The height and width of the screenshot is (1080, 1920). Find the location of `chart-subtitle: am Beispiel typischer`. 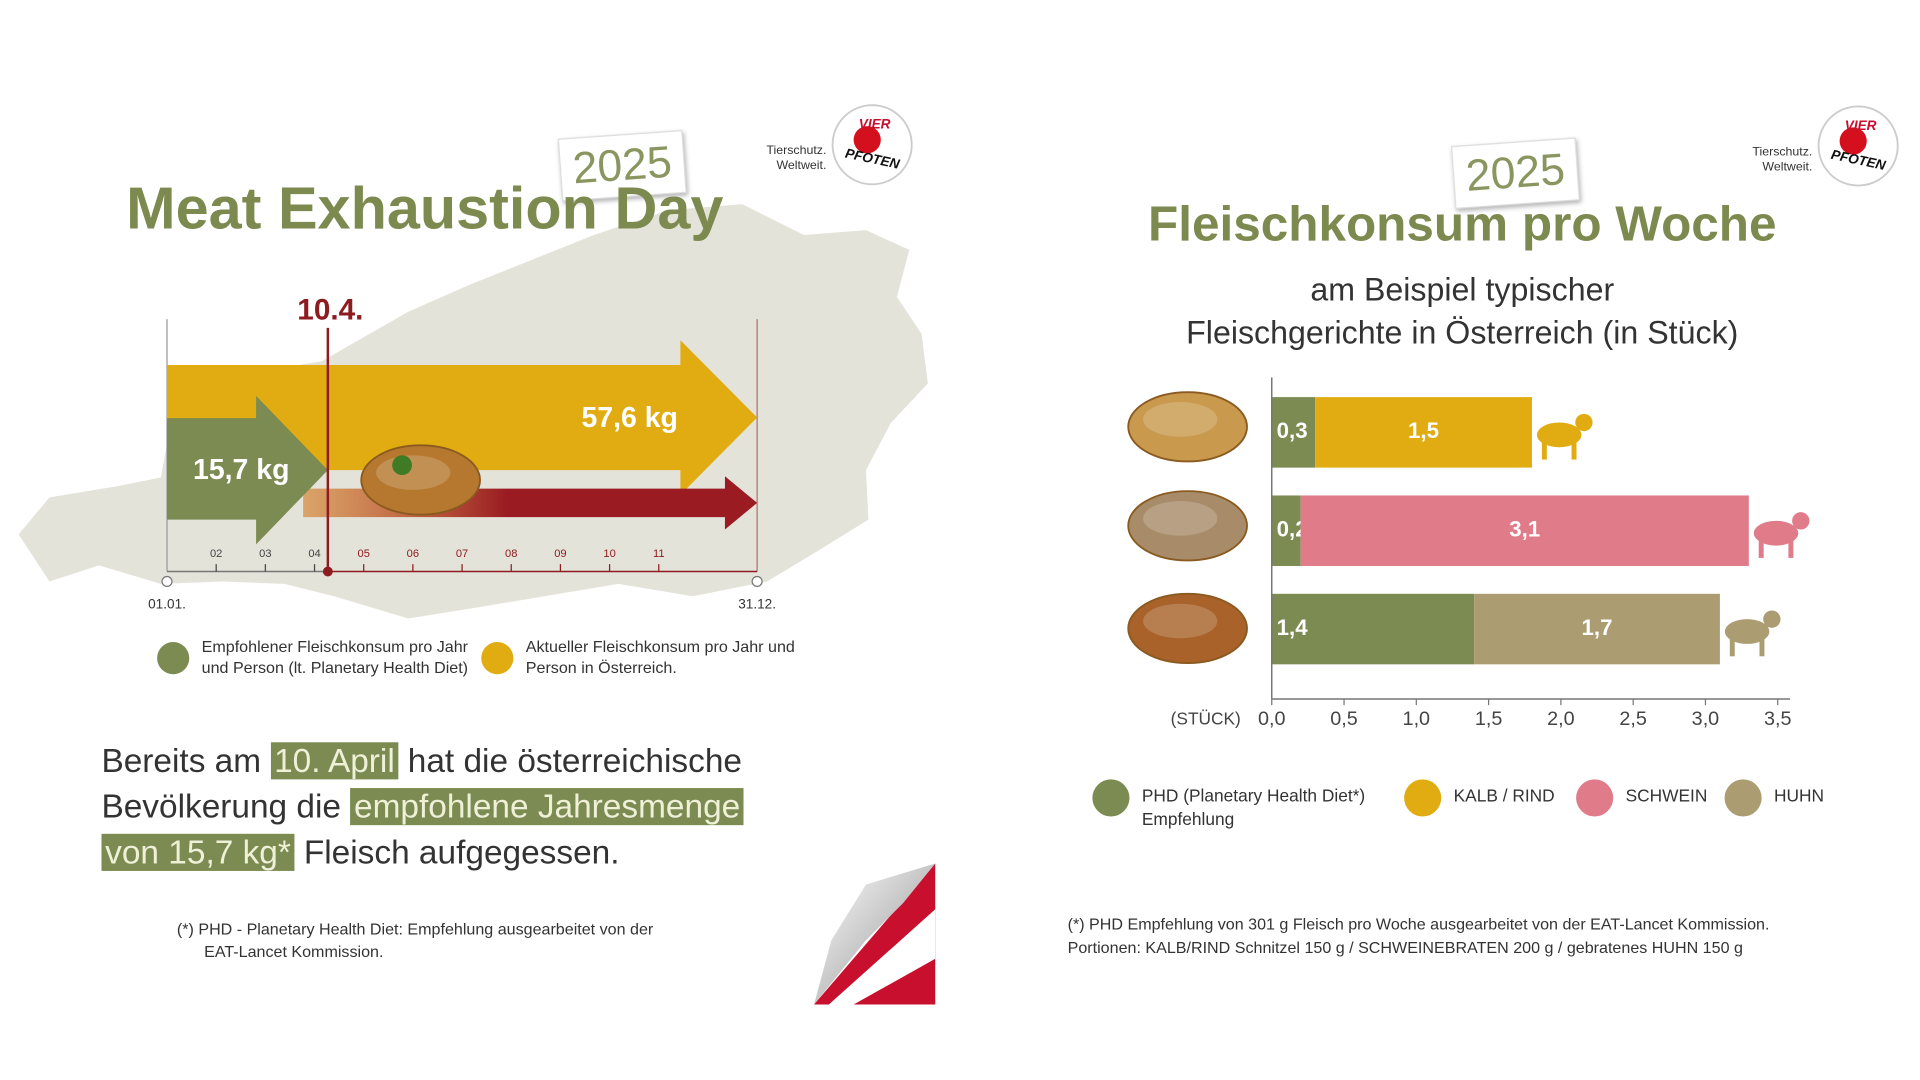

chart-subtitle: am Beispiel typischer is located at coordinates (1462, 289).